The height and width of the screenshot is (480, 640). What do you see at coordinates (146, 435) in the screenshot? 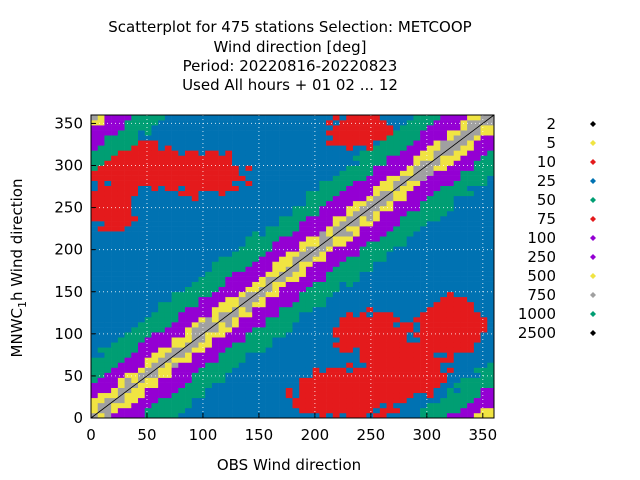
I see `x-tick-label: 50` at bounding box center [146, 435].